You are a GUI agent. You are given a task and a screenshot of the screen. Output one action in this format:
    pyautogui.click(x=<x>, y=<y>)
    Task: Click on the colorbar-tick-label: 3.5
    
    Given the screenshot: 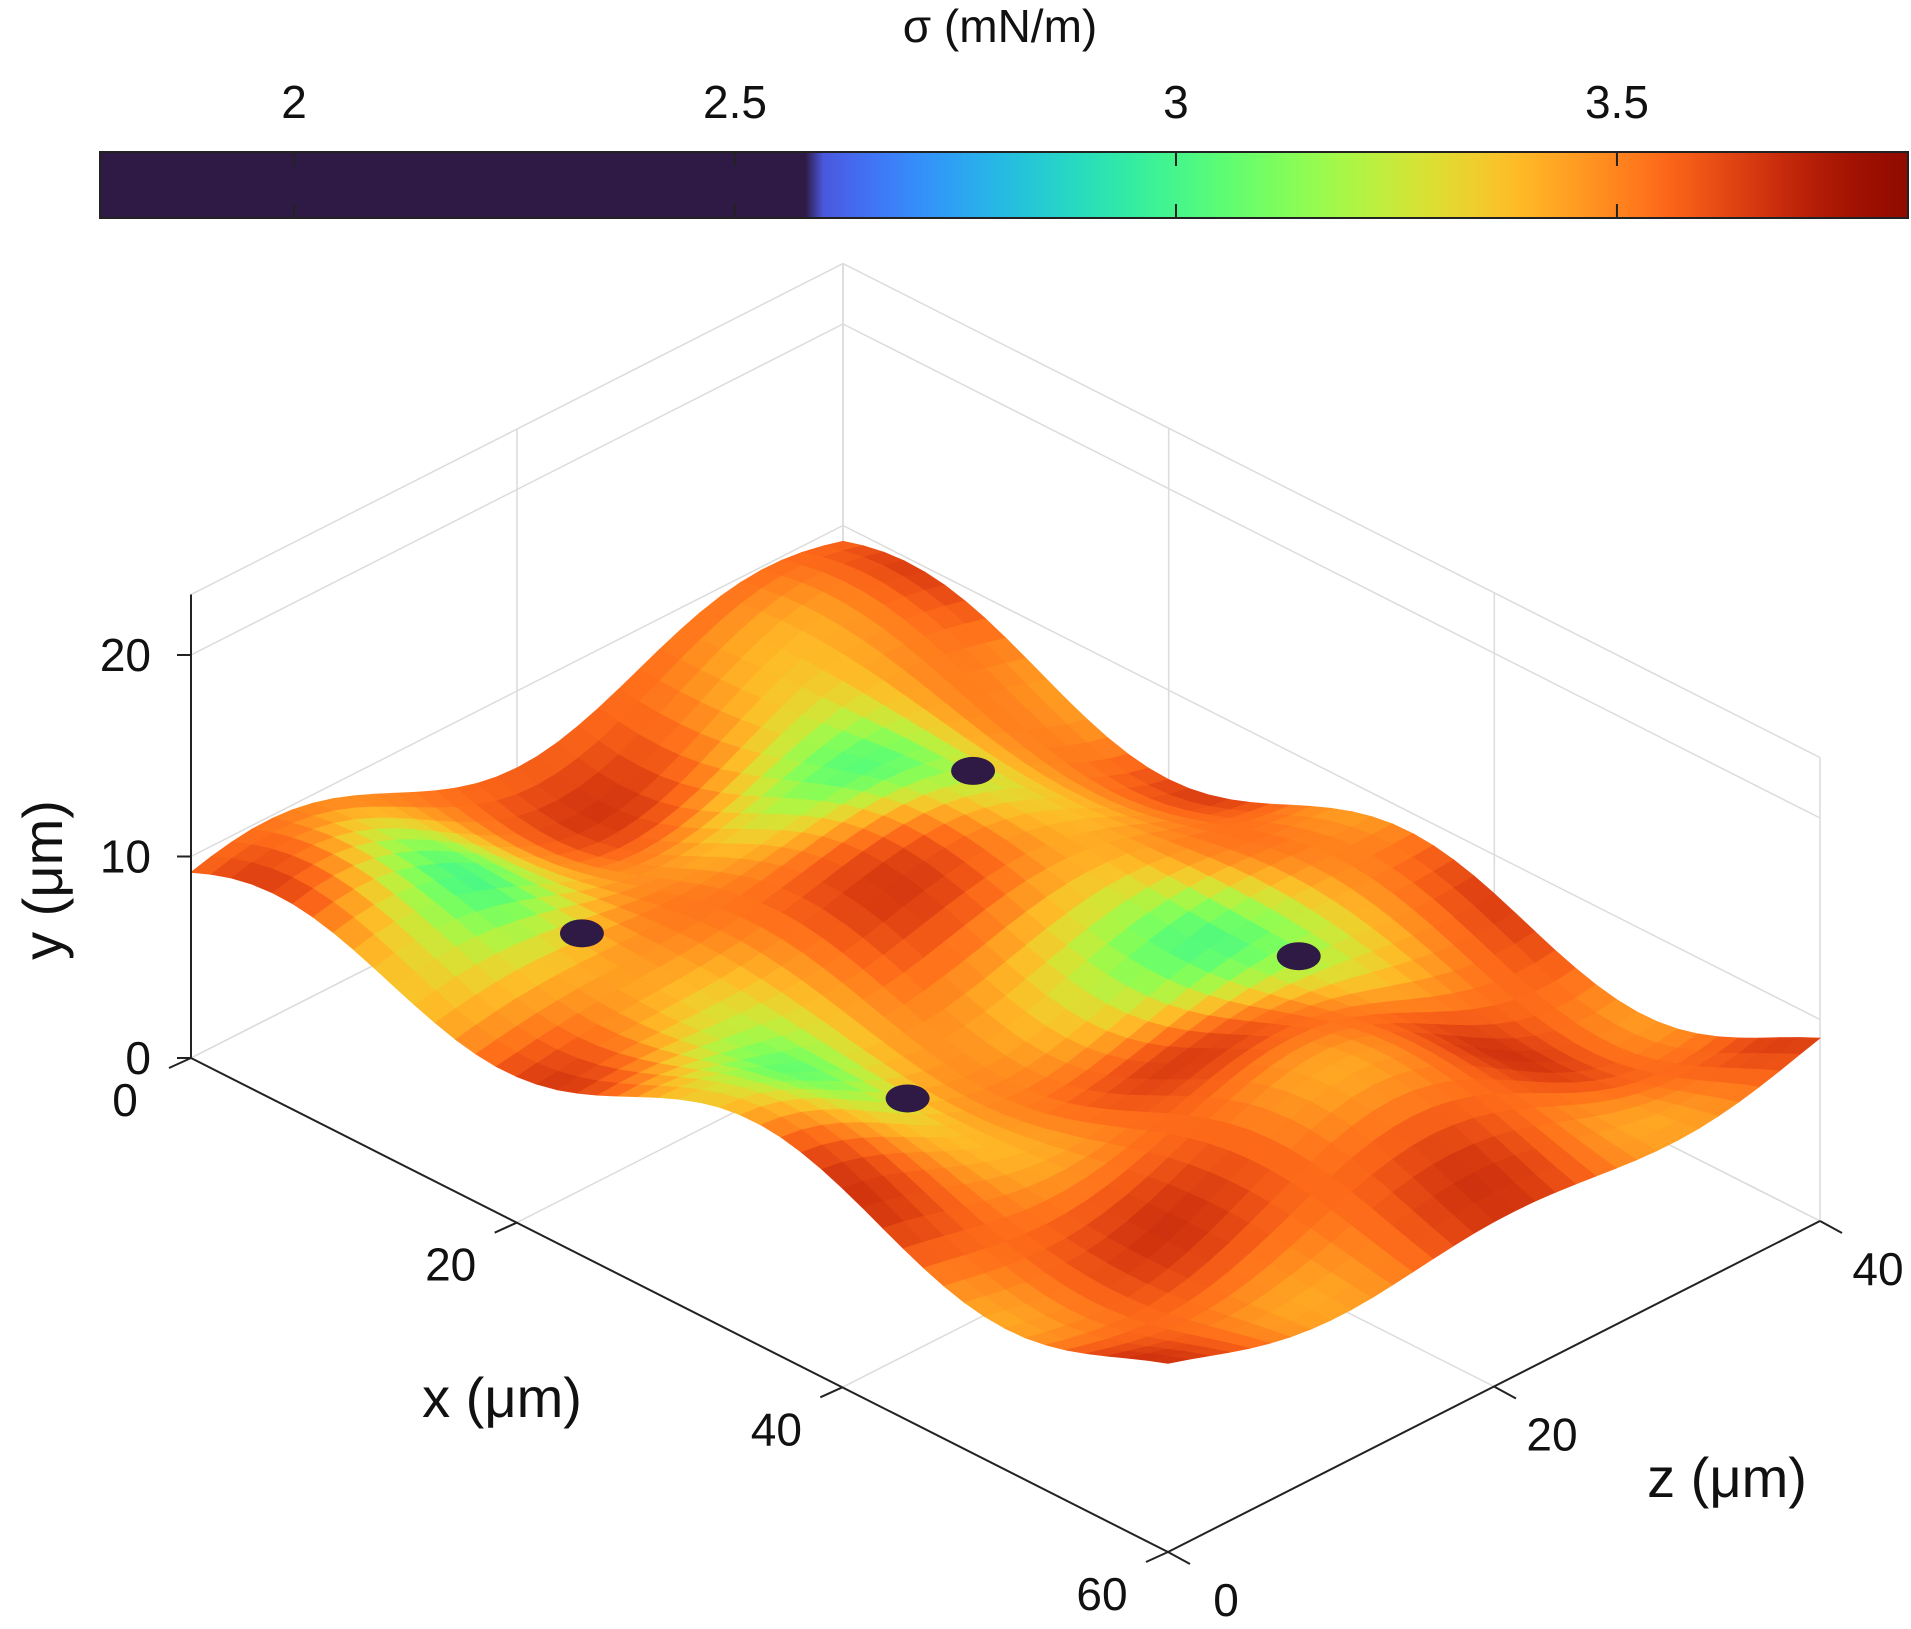 What is the action you would take?
    pyautogui.click(x=1617, y=102)
    